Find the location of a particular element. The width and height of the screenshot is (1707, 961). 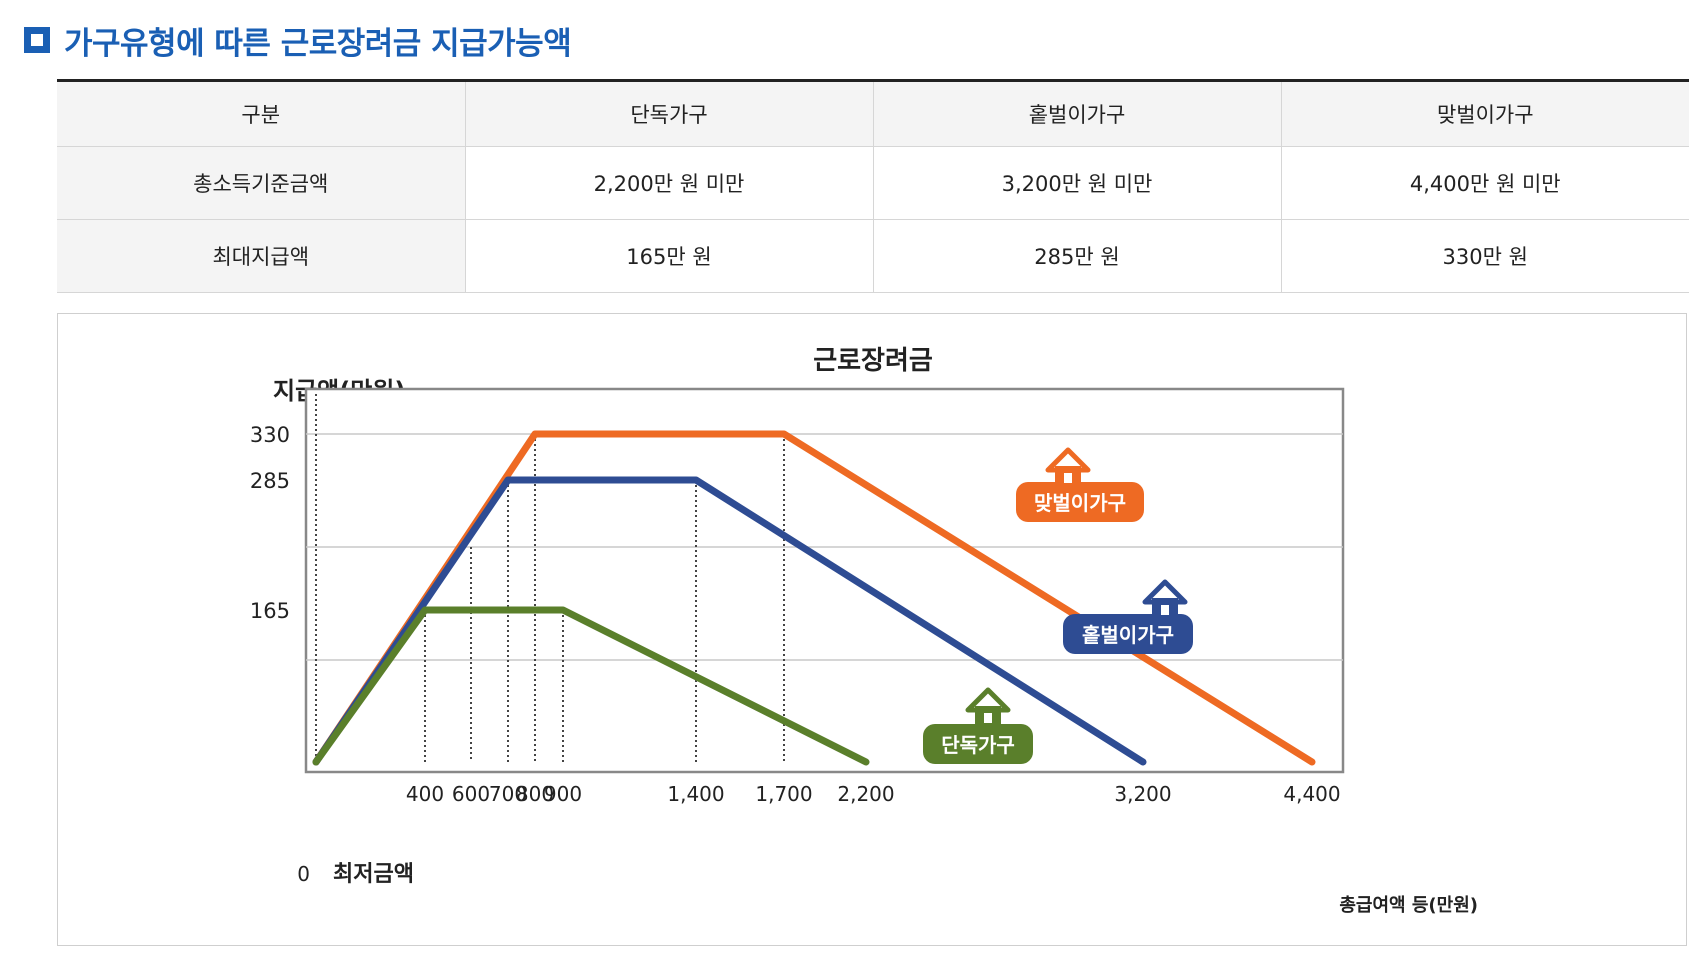

legend-badge-label: 단독가구 is located at coordinates (978, 745).